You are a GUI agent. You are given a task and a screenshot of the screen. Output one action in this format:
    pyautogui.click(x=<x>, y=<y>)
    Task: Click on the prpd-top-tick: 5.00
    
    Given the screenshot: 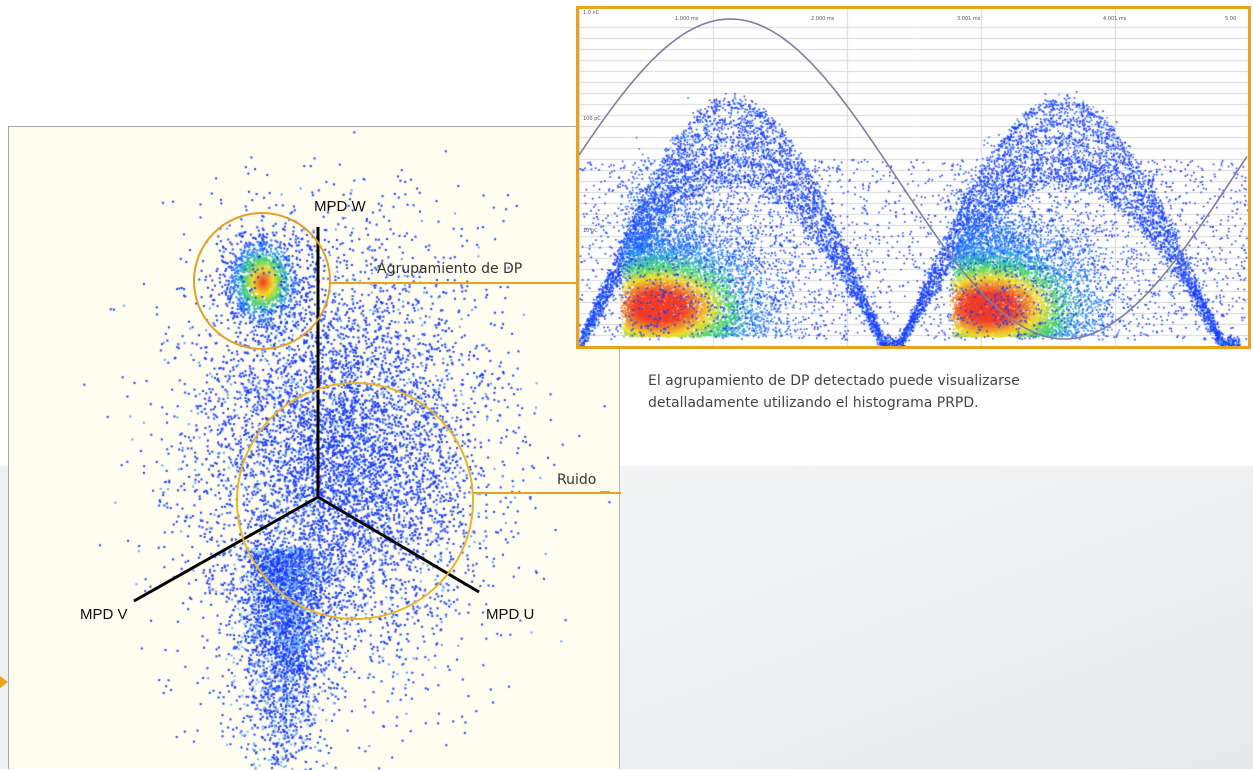 What is the action you would take?
    pyautogui.click(x=1231, y=19)
    